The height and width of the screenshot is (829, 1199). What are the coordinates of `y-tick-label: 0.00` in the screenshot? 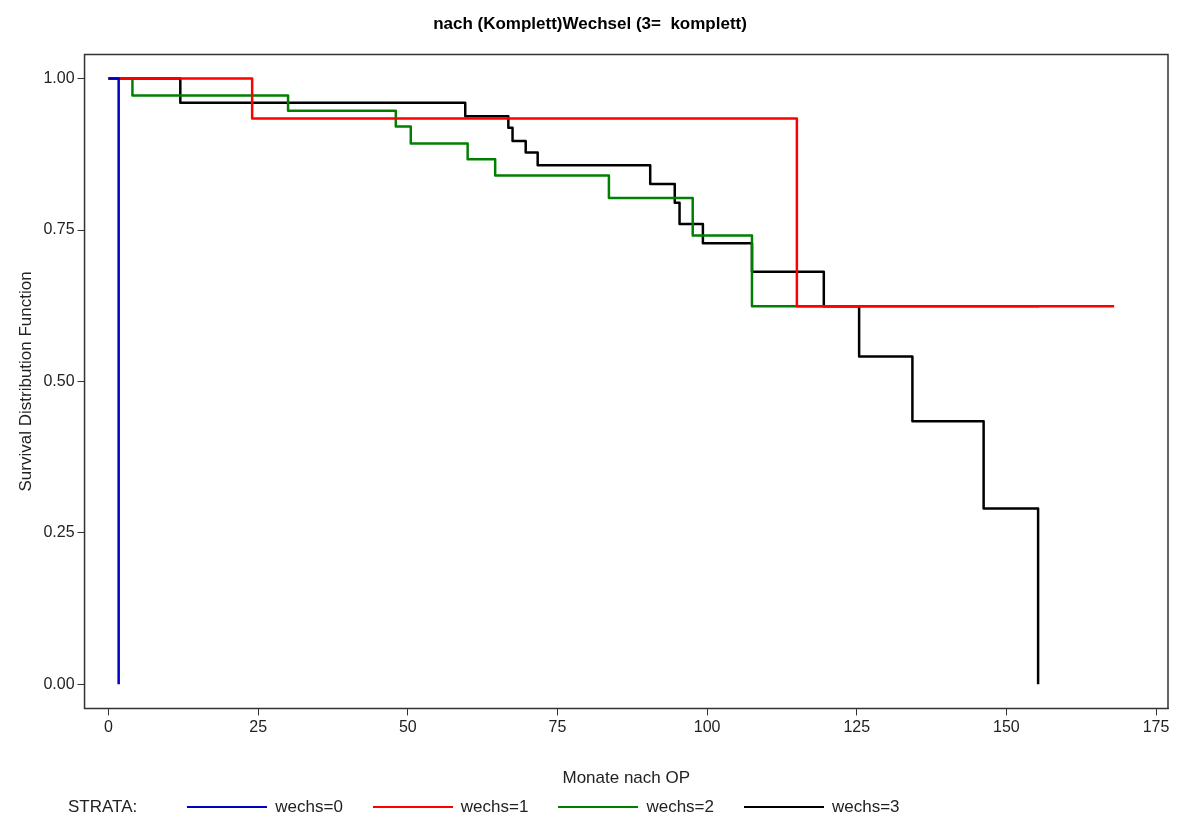 It's located at (59, 683).